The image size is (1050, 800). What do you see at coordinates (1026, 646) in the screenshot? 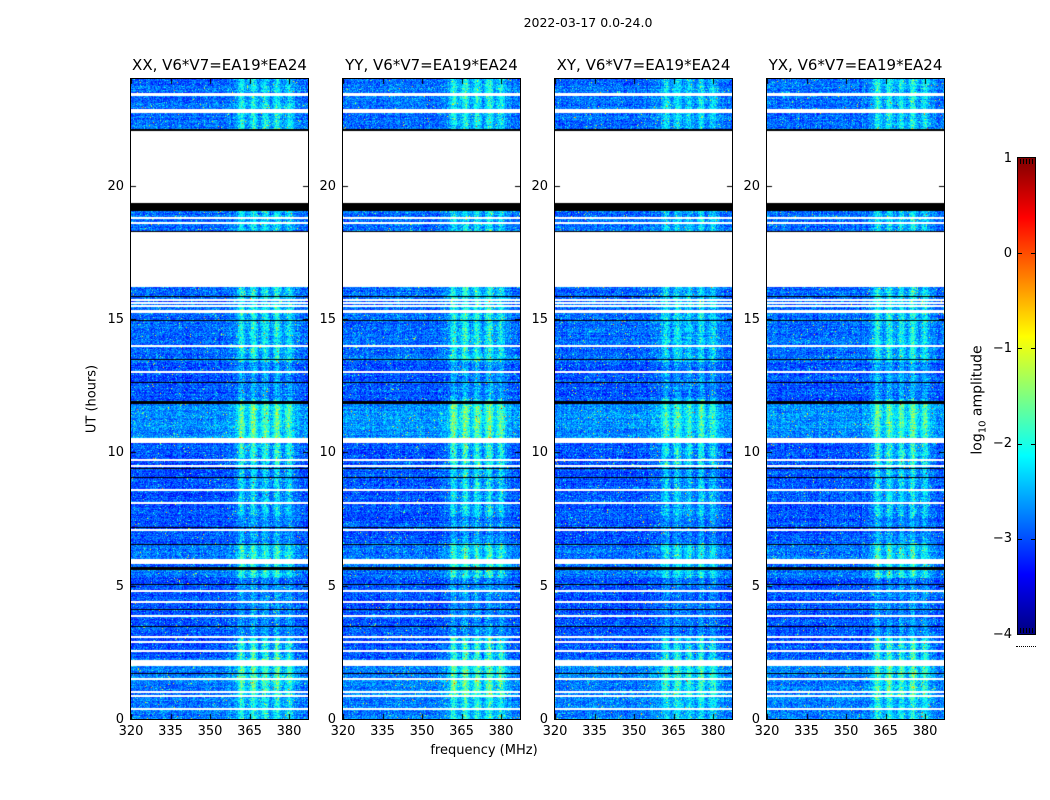
I see `colorbar-extend-dots` at bounding box center [1026, 646].